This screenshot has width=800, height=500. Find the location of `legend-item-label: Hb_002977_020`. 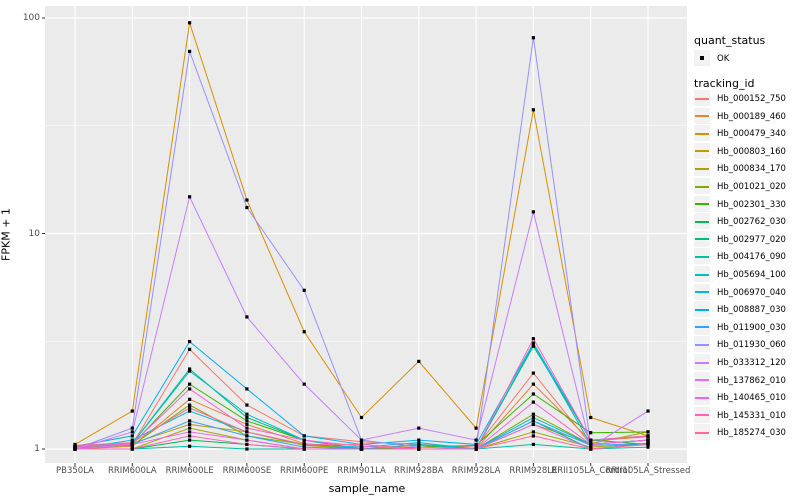

legend-item-label: Hb_002977_020 is located at coordinates (751, 239).